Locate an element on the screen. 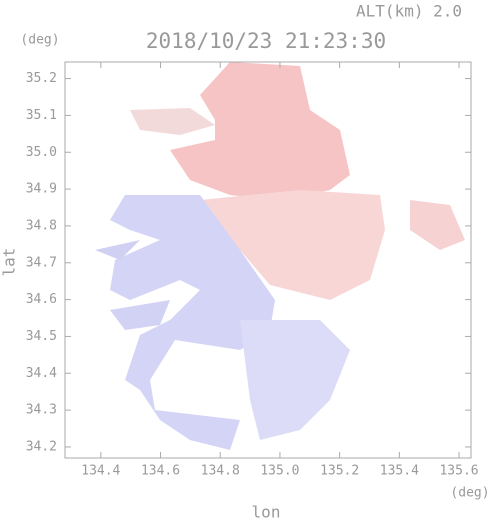 The image size is (491, 521). y-tick-label: 34.9 is located at coordinates (41, 189).